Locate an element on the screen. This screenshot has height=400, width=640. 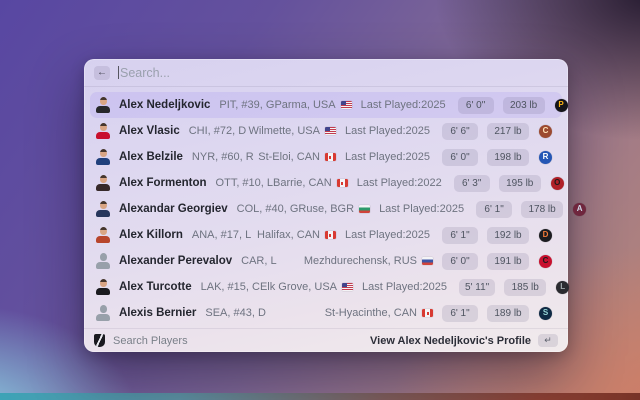
player-birthplace: Elk Grove, USA is located at coordinates (298, 287).